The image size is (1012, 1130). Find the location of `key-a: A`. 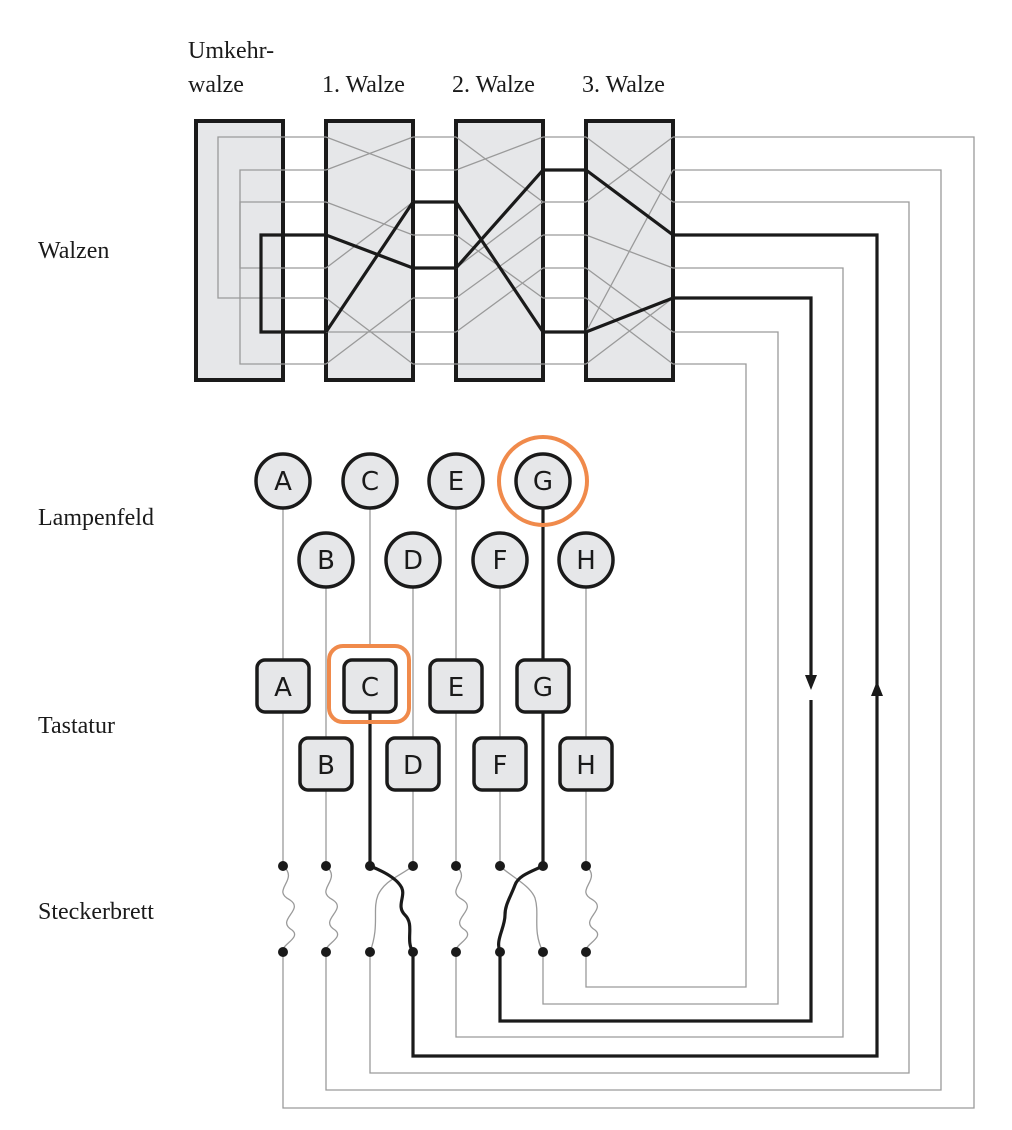

key-a: A is located at coordinates (283, 686).